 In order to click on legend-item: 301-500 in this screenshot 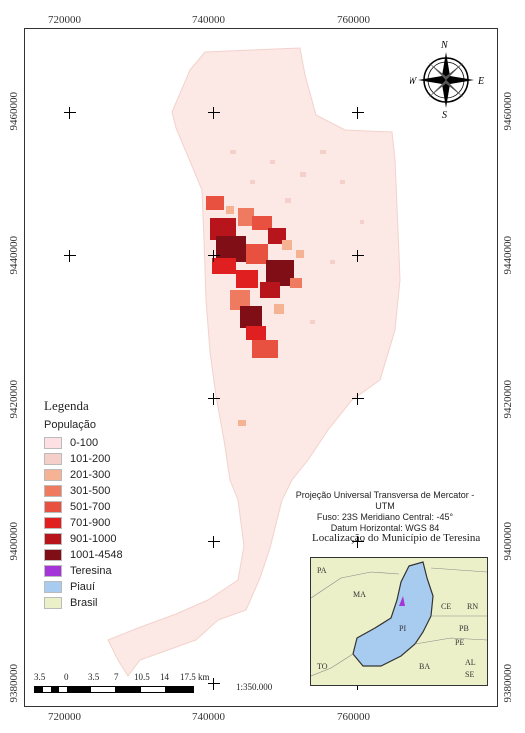, I will do `click(77, 491)`.